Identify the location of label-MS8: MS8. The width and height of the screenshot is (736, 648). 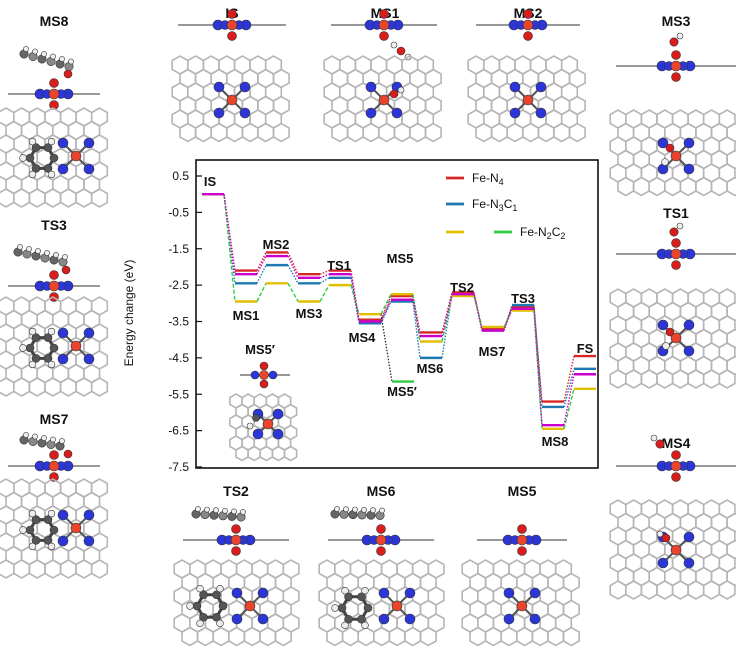
(54, 21).